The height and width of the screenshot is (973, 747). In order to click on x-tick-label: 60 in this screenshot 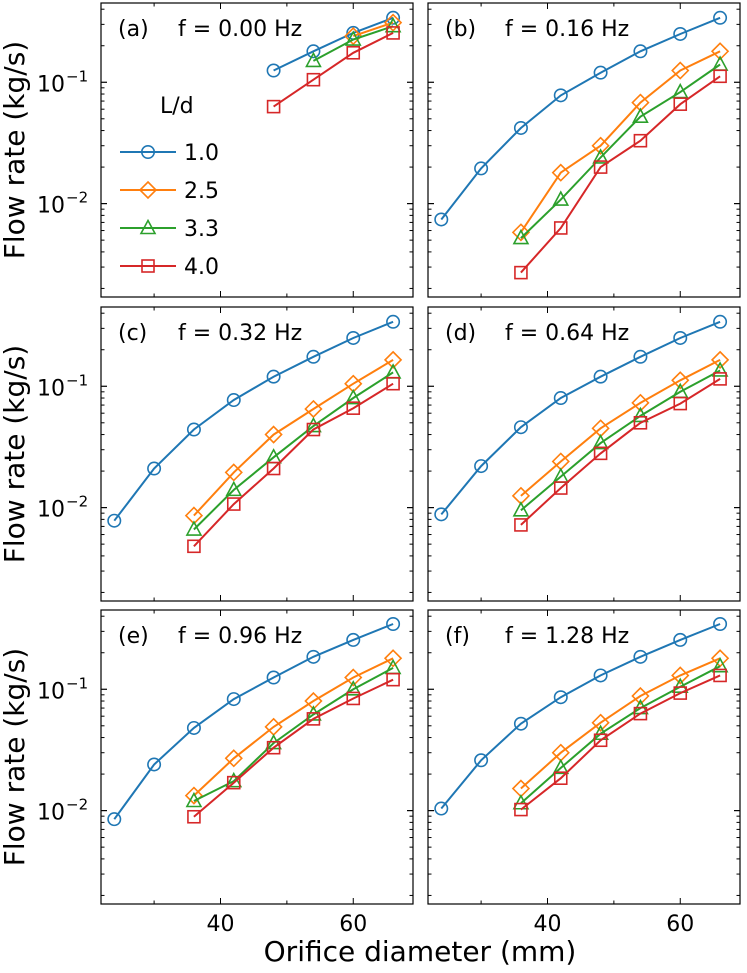, I will do `click(353, 924)`.